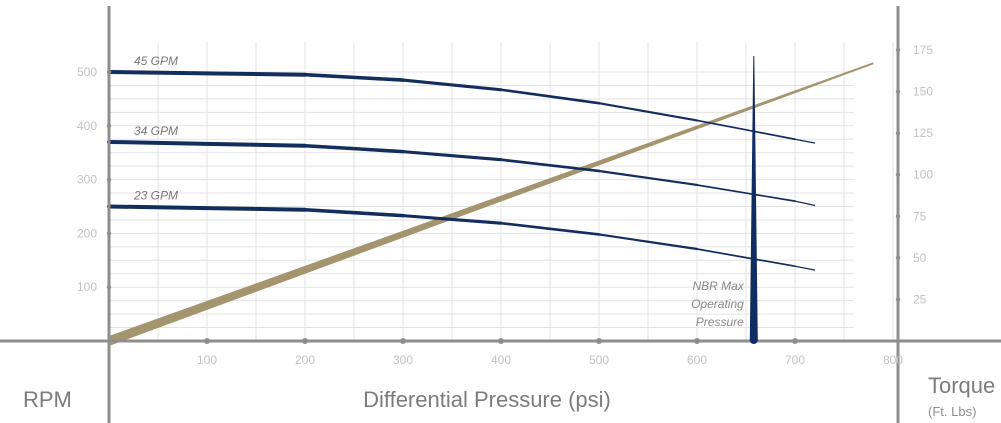  I want to click on right-axis-tick-label: 75, so click(920, 216).